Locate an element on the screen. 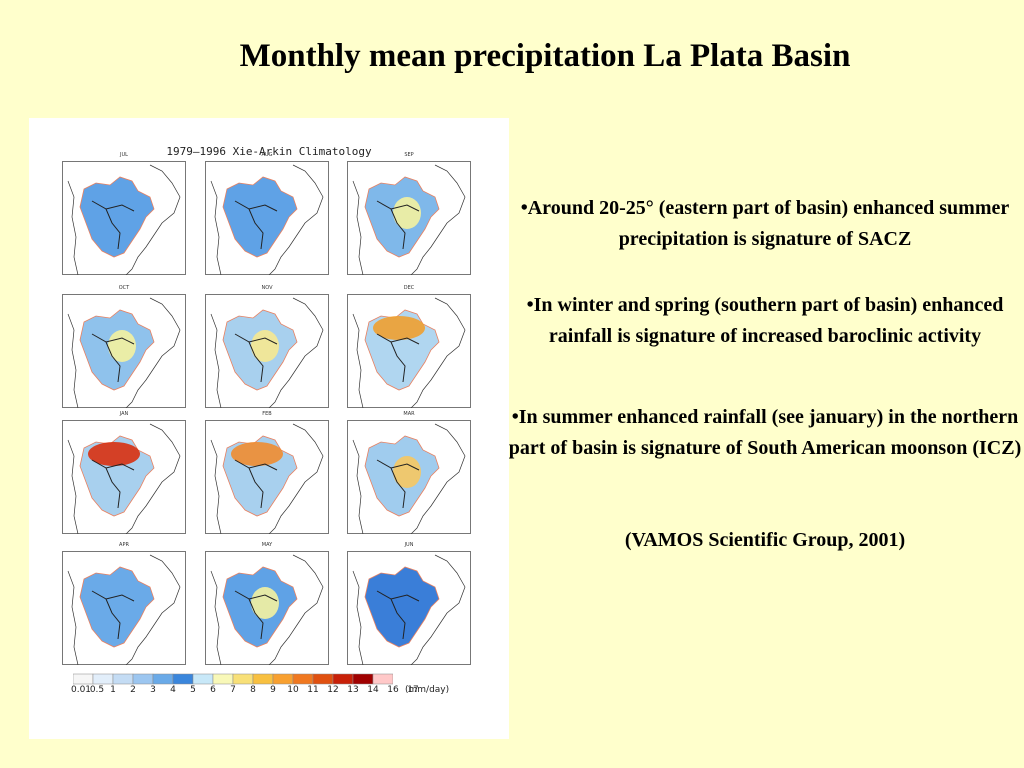 Image resolution: width=1024 pixels, height=768 pixels. map-panel-label: FEB is located at coordinates (267, 414).